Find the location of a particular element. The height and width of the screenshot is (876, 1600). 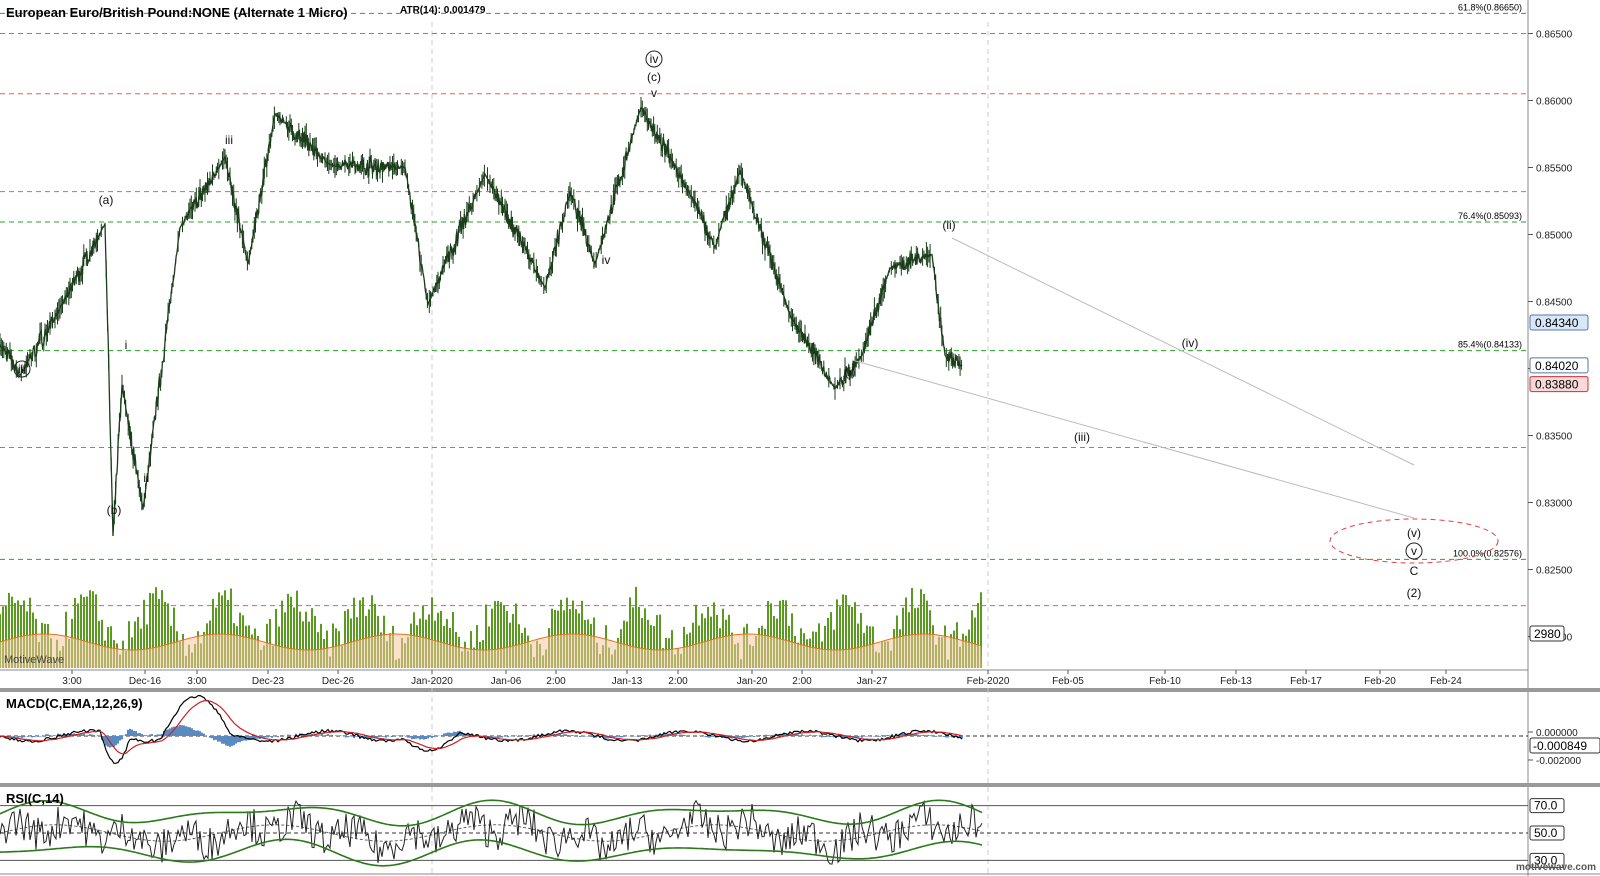

macd-signal-line is located at coordinates (481, 727).